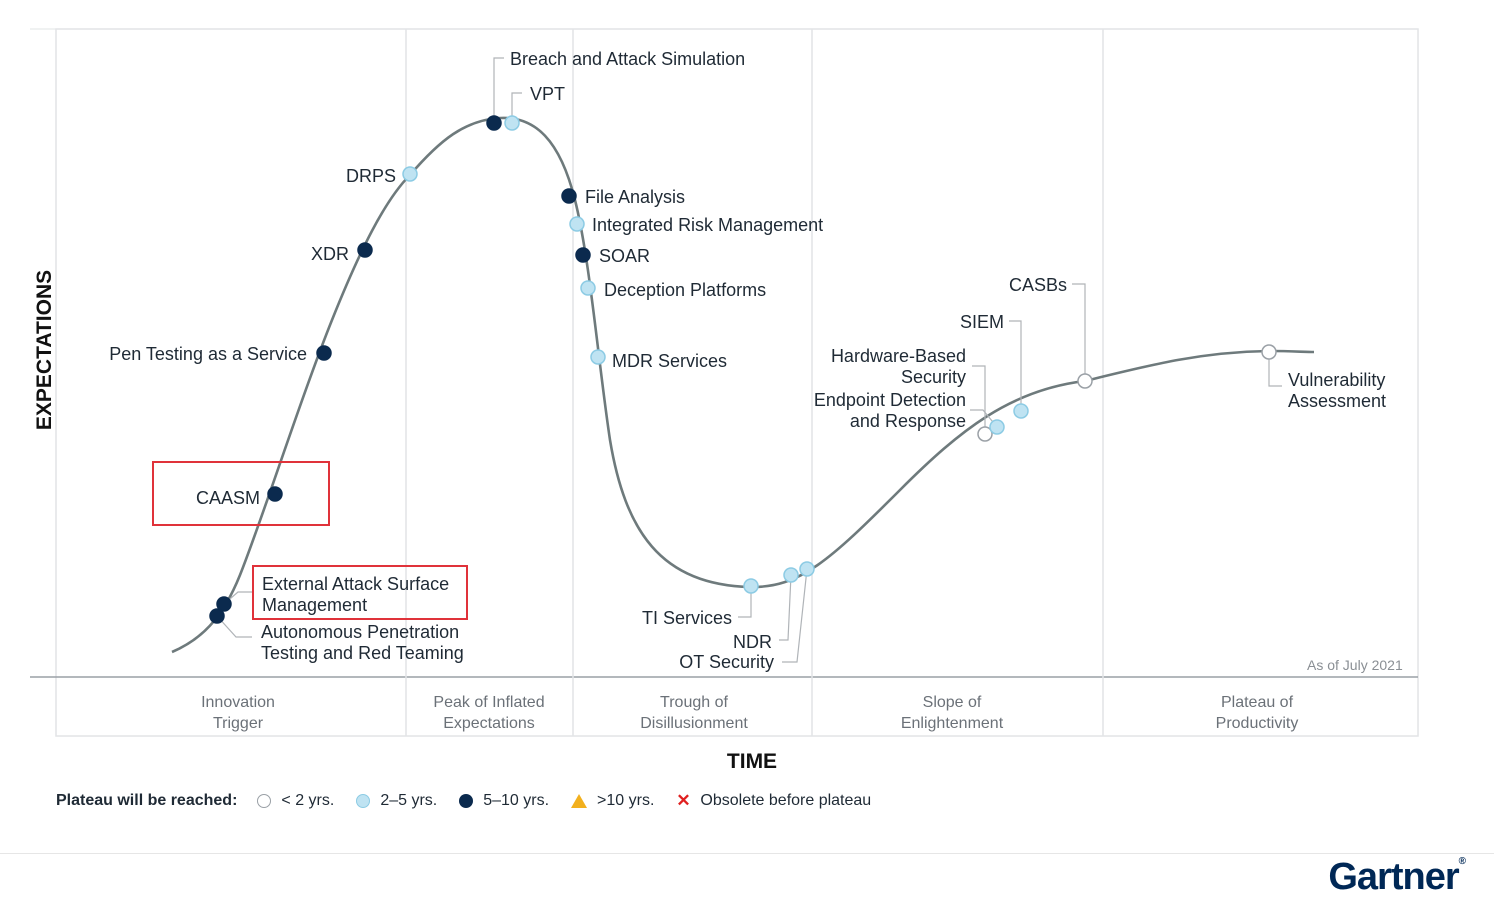 Image resolution: width=1494 pixels, height=909 pixels. I want to click on legend-label: < 2 yrs., so click(308, 800).